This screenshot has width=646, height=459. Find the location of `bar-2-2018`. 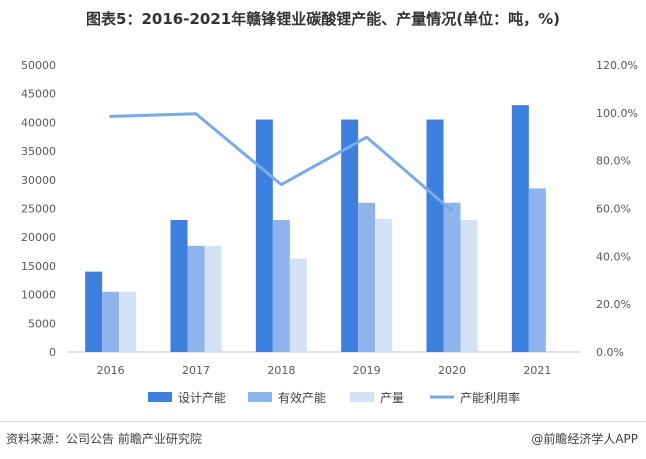

bar-2-2018 is located at coordinates (298, 305).